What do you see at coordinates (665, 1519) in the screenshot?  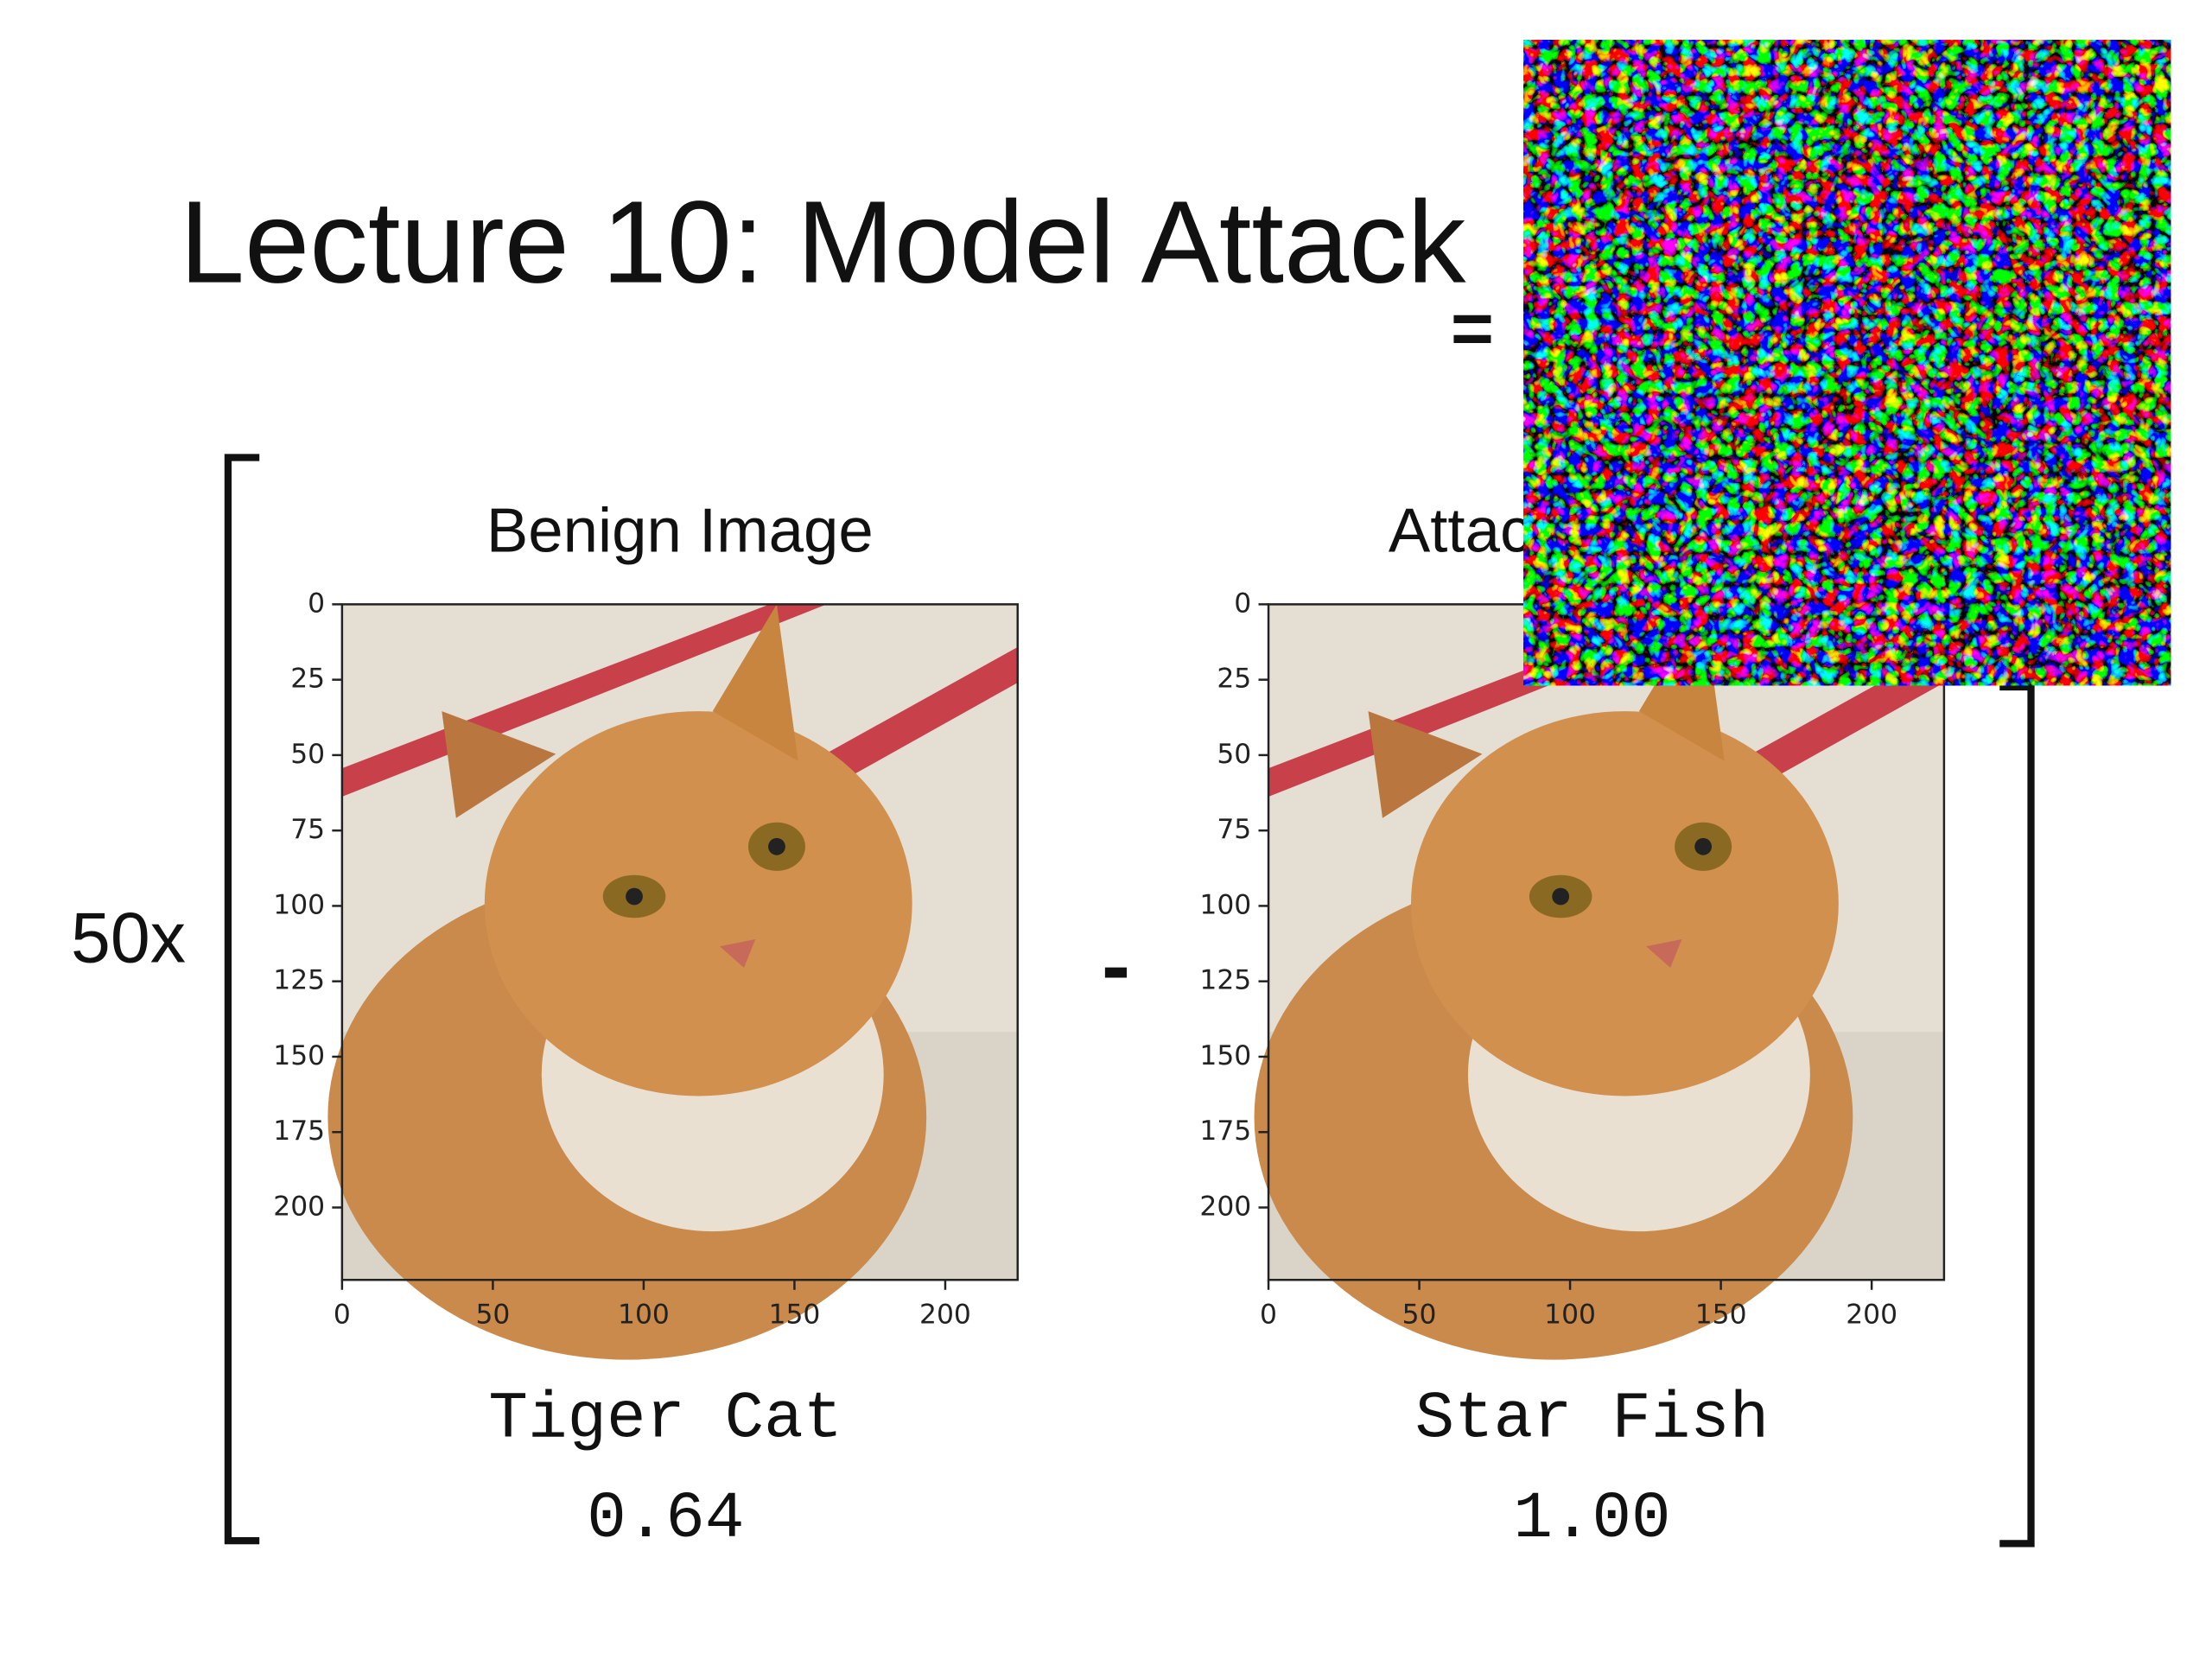 I see `confidence-label: 0.64` at bounding box center [665, 1519].